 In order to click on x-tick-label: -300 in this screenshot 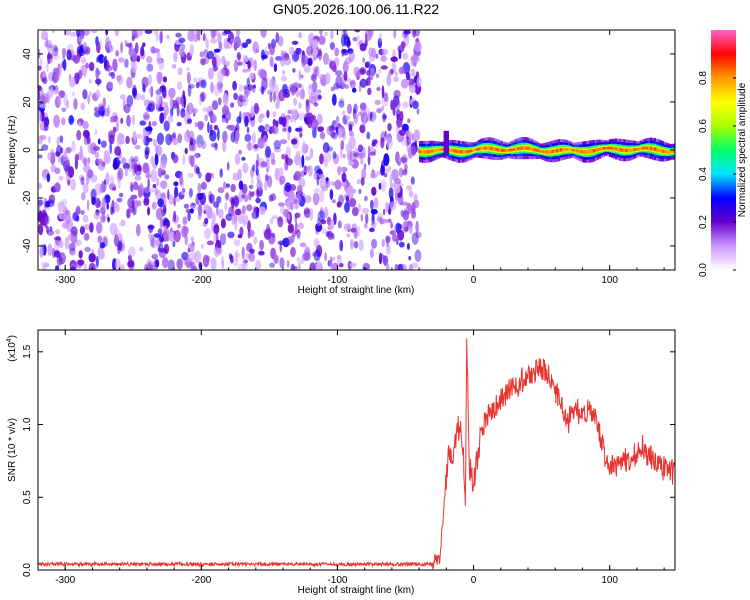, I will do `click(65, 280)`.